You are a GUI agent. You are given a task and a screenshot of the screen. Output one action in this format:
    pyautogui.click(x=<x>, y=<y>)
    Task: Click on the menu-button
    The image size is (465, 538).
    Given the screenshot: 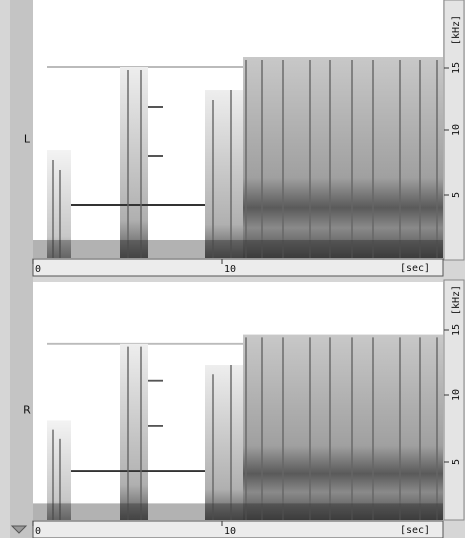 What is the action you would take?
    pyautogui.click(x=19, y=529)
    